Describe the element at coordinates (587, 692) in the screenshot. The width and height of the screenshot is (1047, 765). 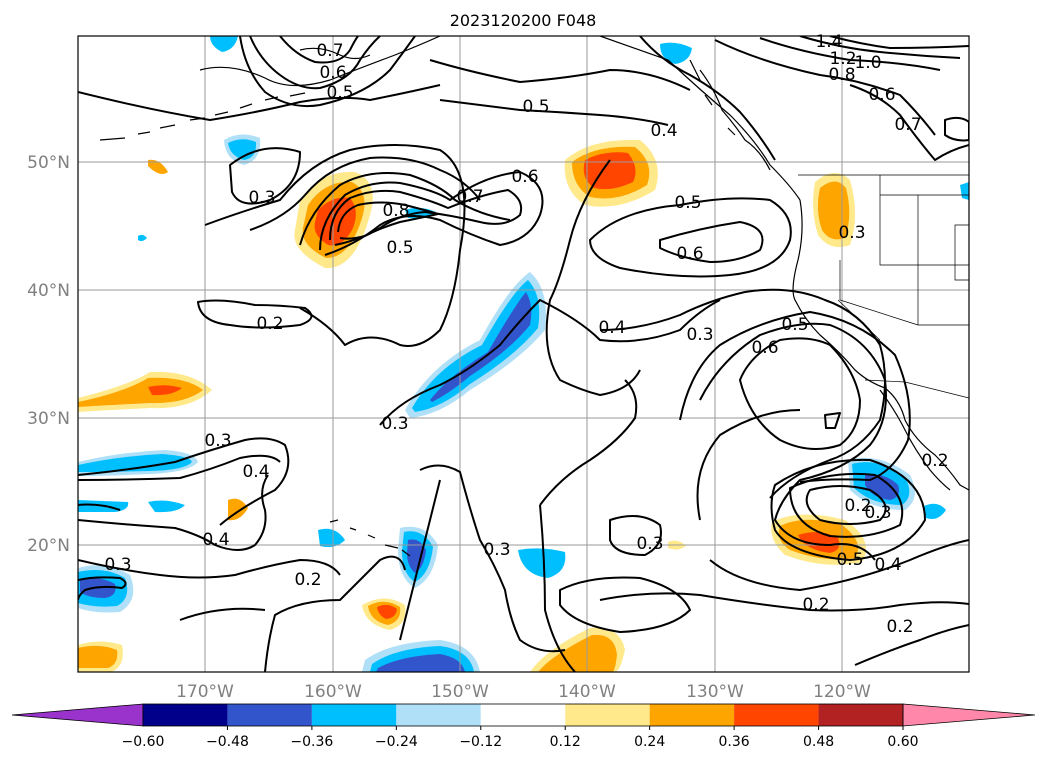
I see `lon-label-140w: 140°W` at that location.